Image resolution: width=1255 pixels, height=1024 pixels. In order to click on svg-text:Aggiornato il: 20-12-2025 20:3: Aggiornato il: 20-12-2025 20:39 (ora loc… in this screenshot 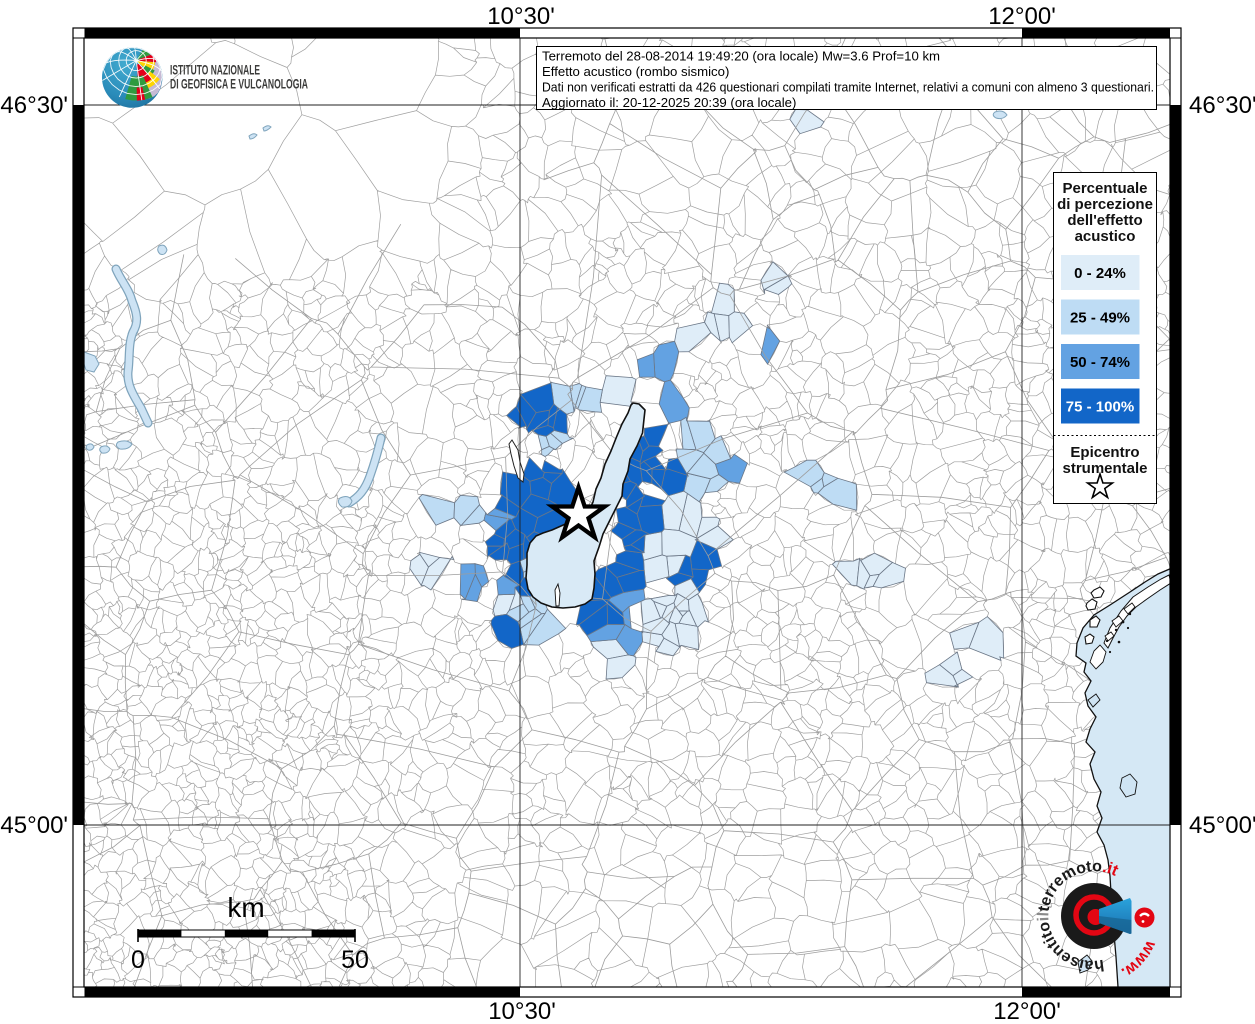, I will do `click(669, 102)`.